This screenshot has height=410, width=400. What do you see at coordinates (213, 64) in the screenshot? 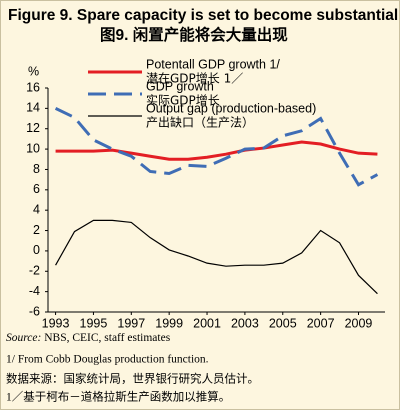
I see `legend-label: Potentall GDP growth 1/` at bounding box center [213, 64].